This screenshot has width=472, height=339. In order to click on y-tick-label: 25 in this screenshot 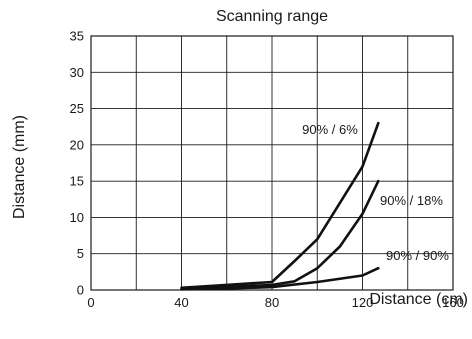, I will do `click(77, 108)`.